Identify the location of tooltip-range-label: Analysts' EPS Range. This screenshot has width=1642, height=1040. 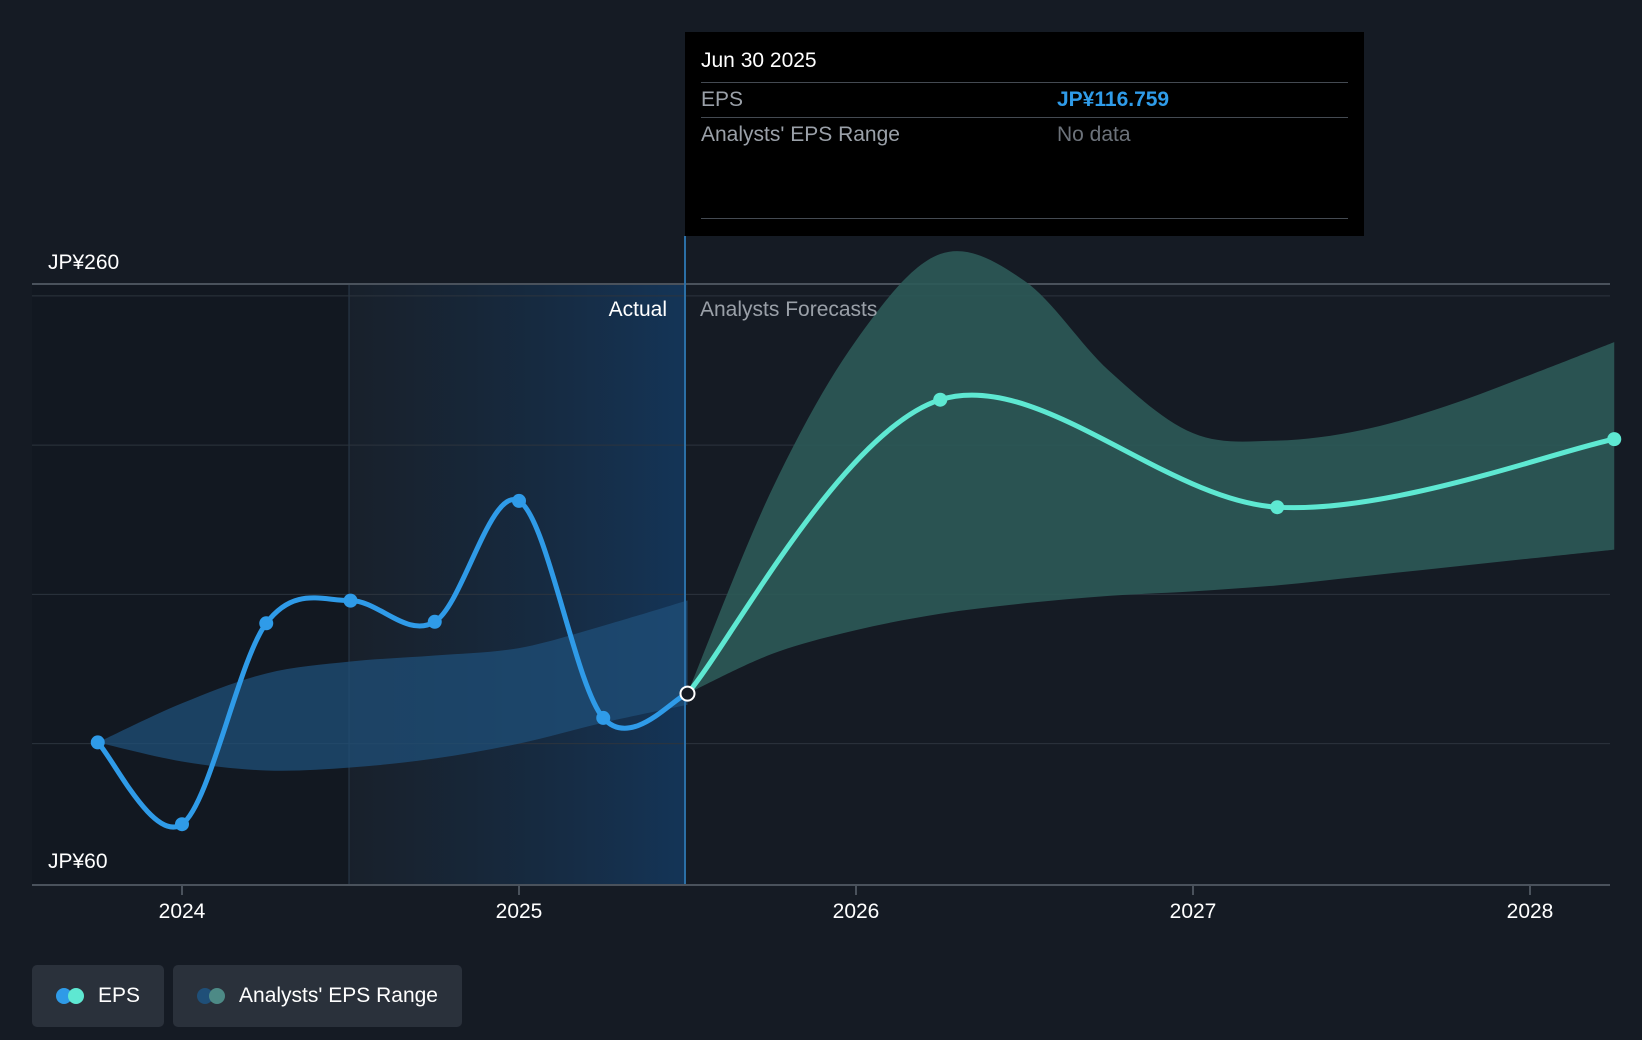
(800, 134).